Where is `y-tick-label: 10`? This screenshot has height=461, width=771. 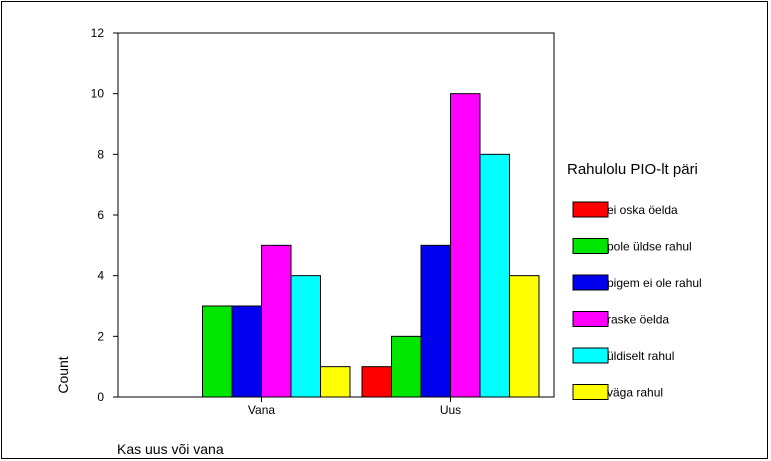
y-tick-label: 10 is located at coordinates (98, 94).